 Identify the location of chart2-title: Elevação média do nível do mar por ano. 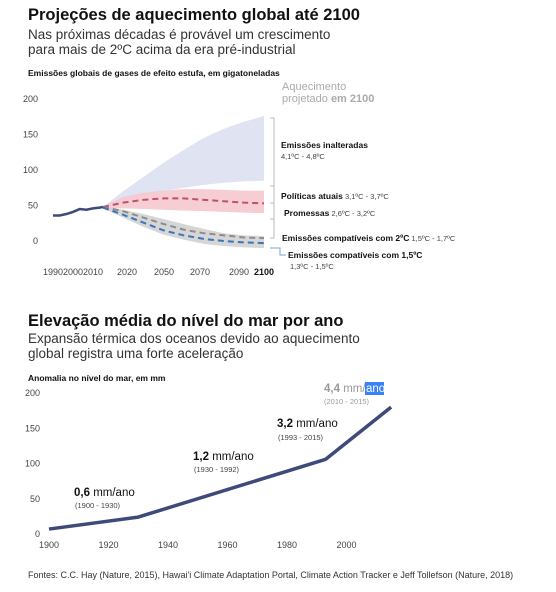
(186, 321).